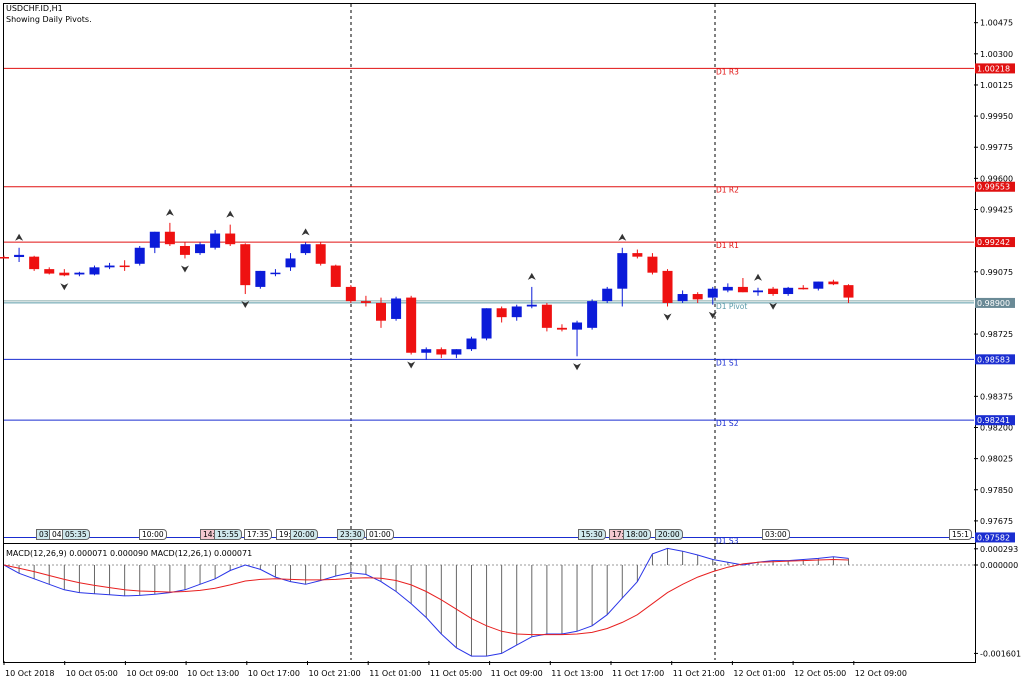 The width and height of the screenshot is (1024, 683). Describe the element at coordinates (731, 306) in the screenshot. I see `pivot-label: D1 Pivot` at that location.